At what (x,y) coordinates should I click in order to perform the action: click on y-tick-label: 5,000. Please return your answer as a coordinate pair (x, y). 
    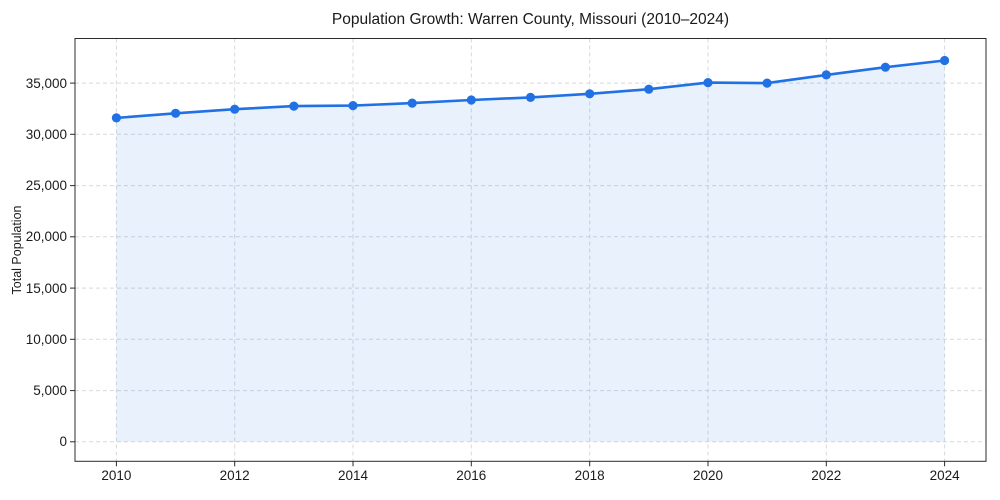
    Looking at the image, I should click on (50, 391).